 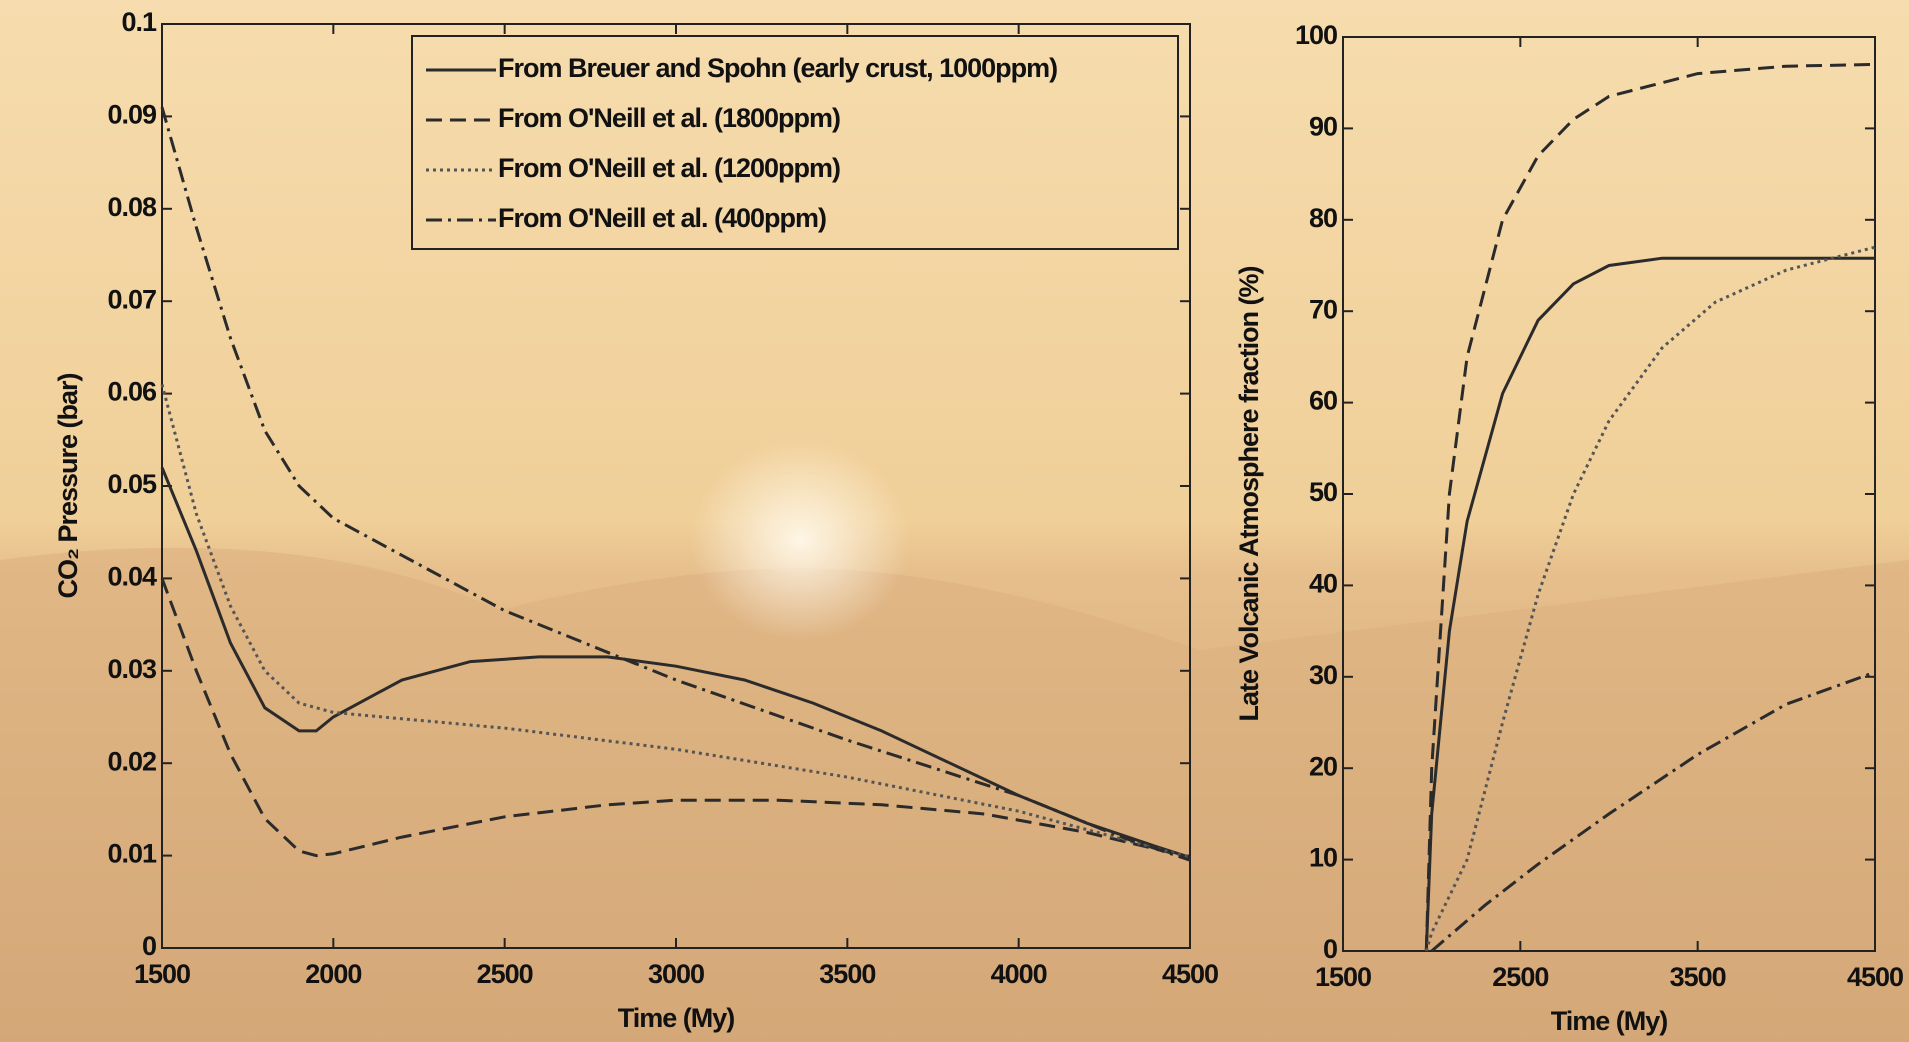 What do you see at coordinates (1316, 35) in the screenshot?
I see `y-tick-label: 100` at bounding box center [1316, 35].